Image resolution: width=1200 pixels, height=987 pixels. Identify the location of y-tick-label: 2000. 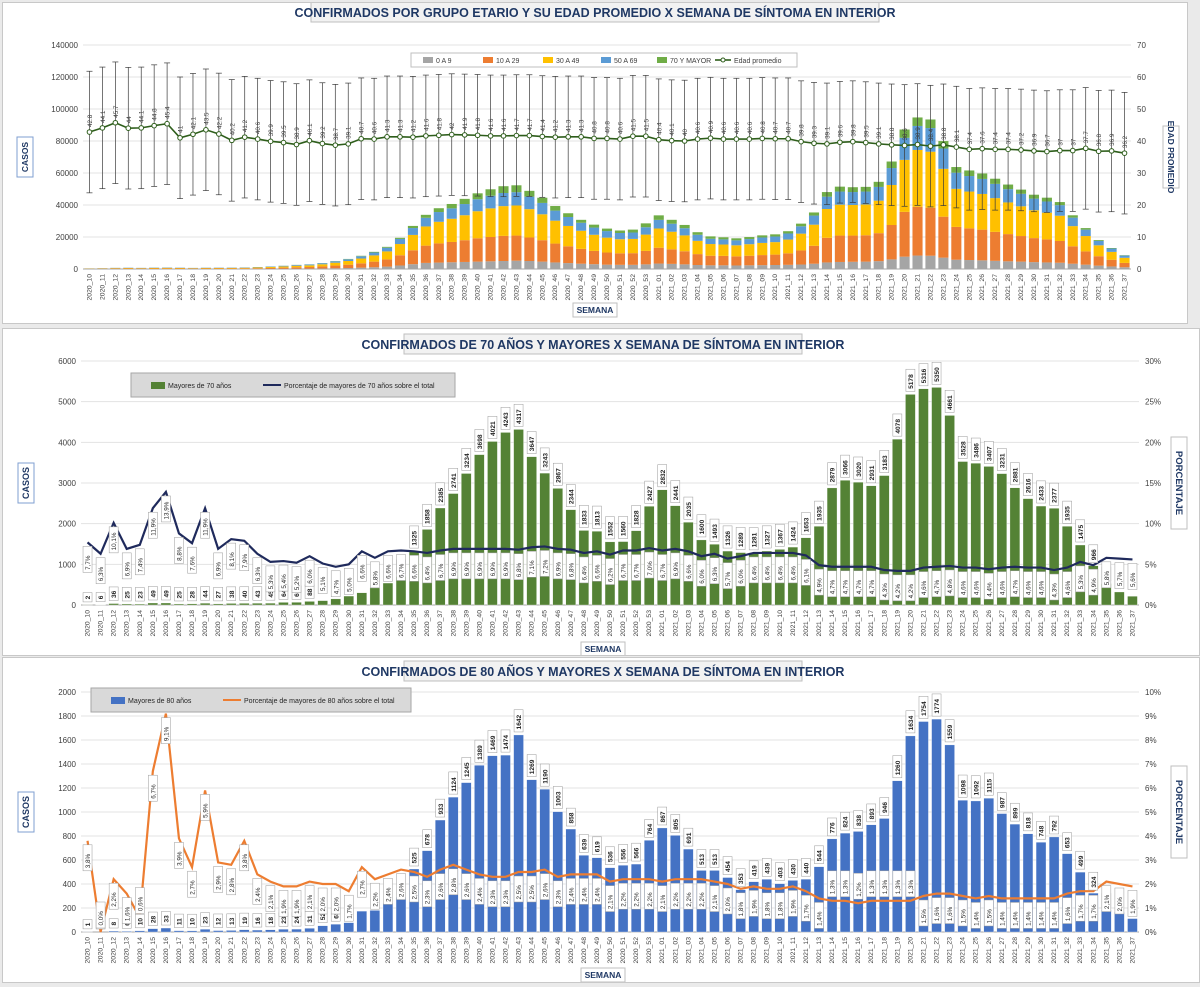
(67, 524).